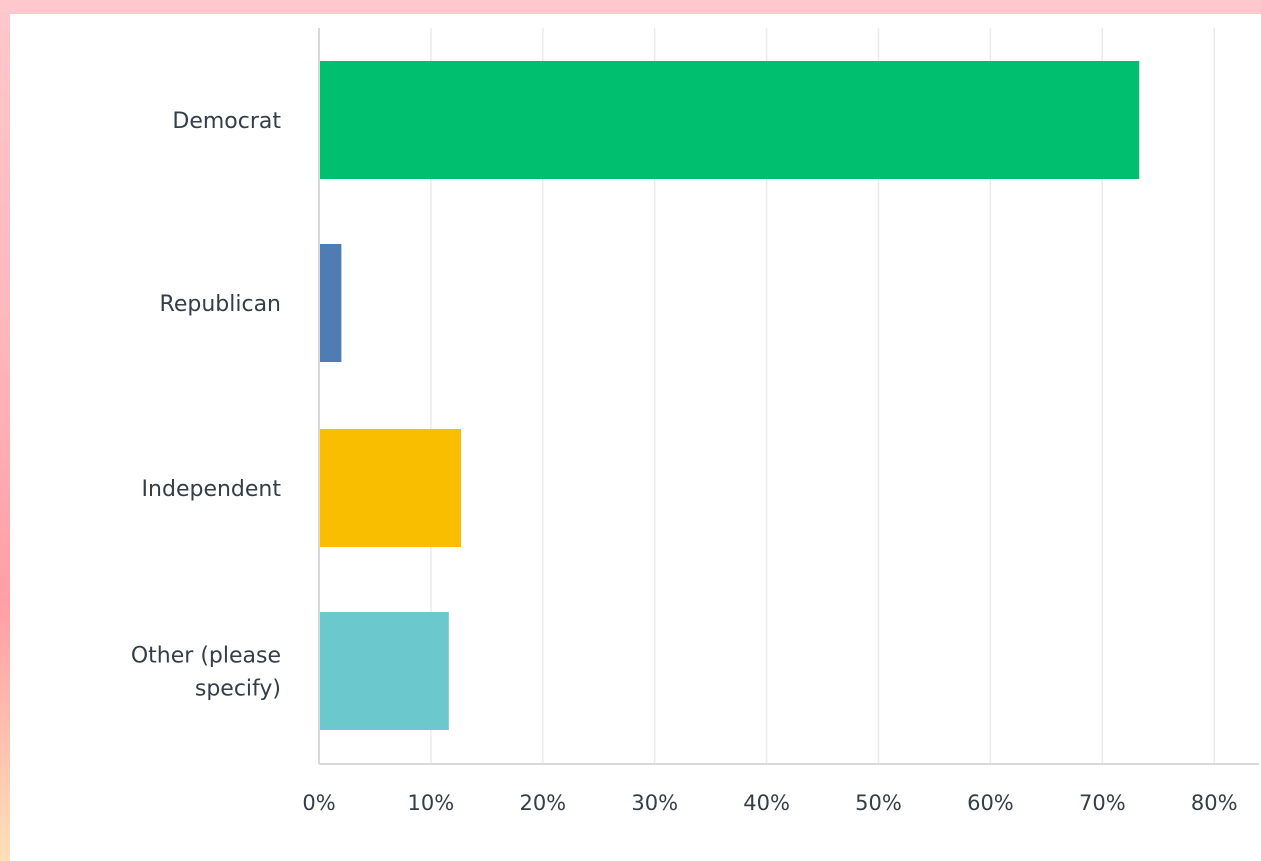 The height and width of the screenshot is (861, 1261). What do you see at coordinates (729, 120) in the screenshot?
I see `bar-democrat` at bounding box center [729, 120].